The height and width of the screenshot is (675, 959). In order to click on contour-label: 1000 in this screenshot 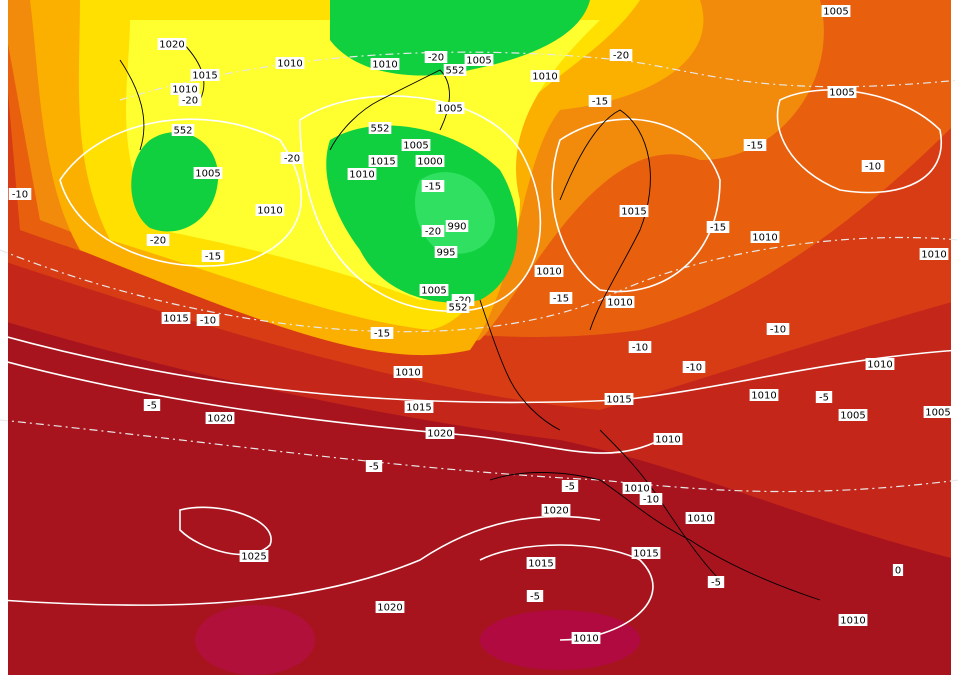, I will do `click(429, 162)`.